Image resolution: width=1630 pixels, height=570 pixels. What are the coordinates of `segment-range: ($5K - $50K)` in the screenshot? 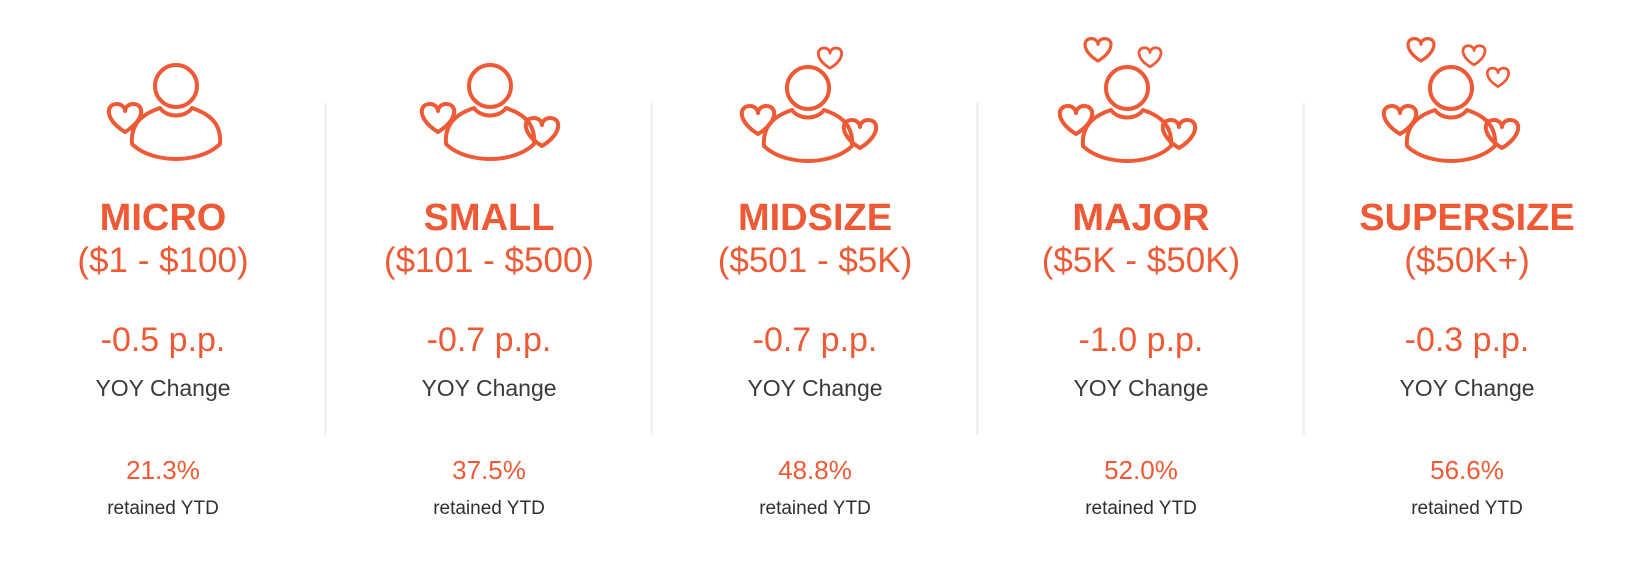 It's located at (1141, 260).